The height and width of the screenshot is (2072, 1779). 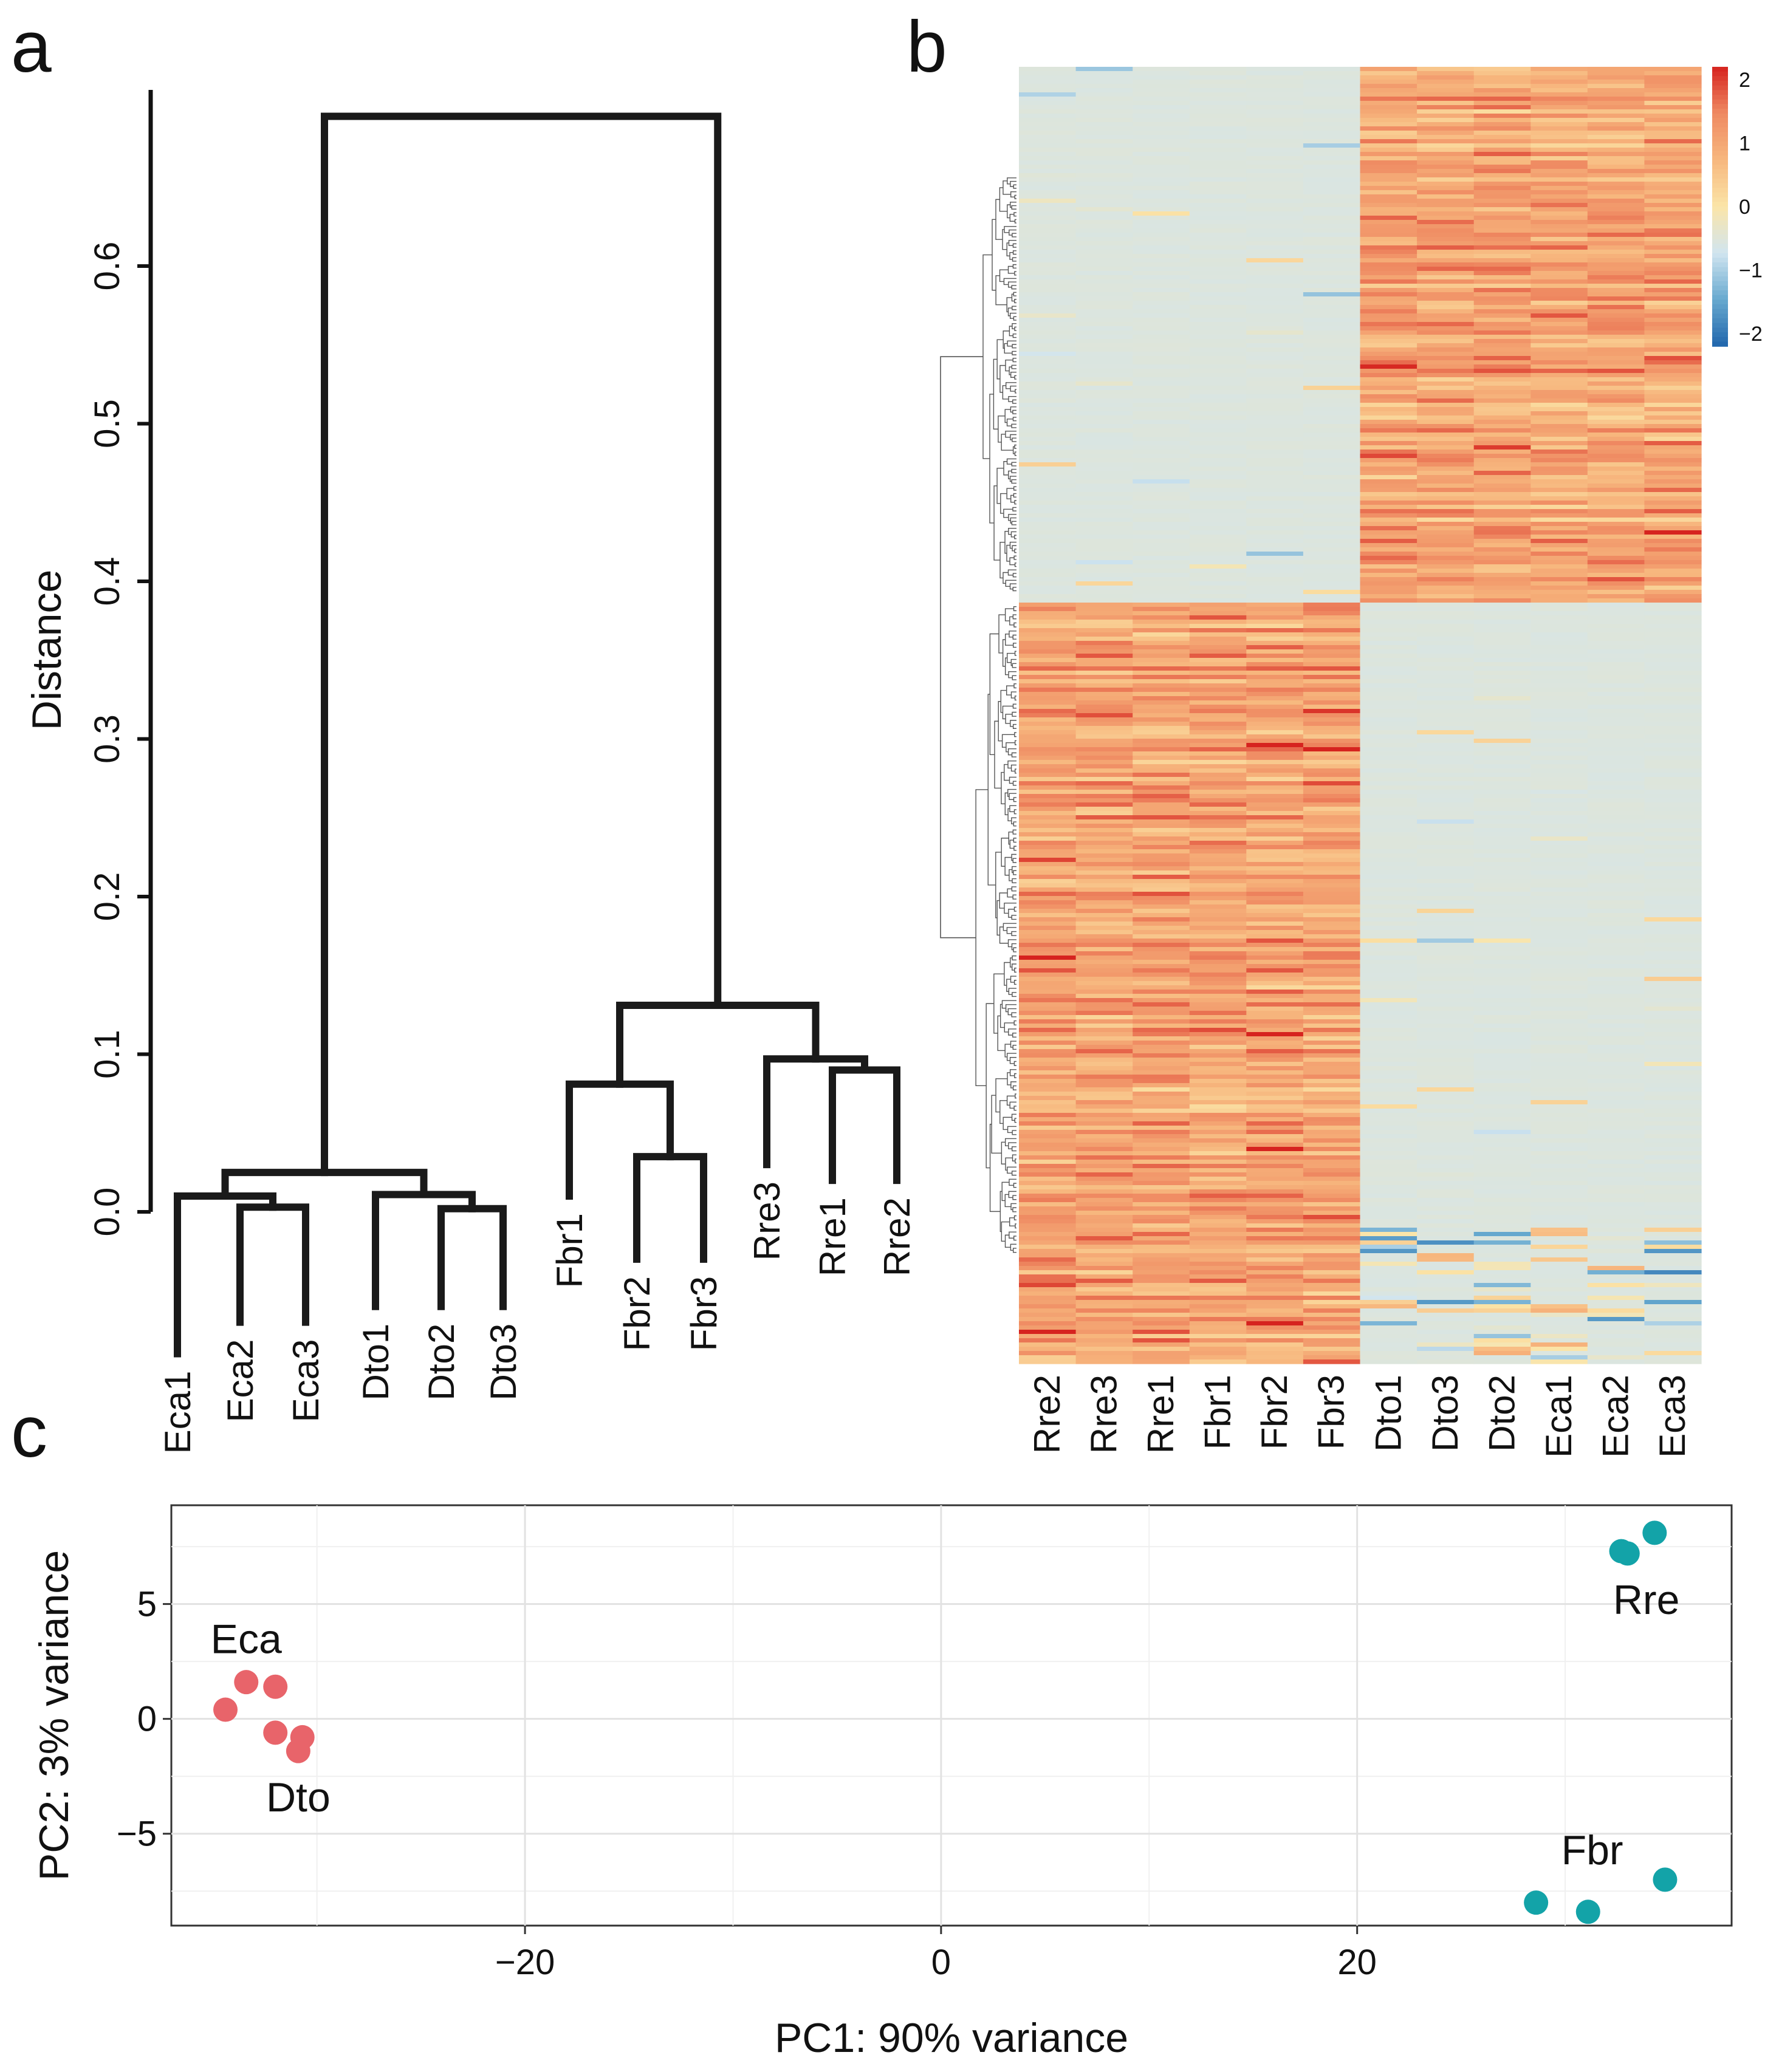 I want to click on colorbar-segment, so click(x=1720, y=223).